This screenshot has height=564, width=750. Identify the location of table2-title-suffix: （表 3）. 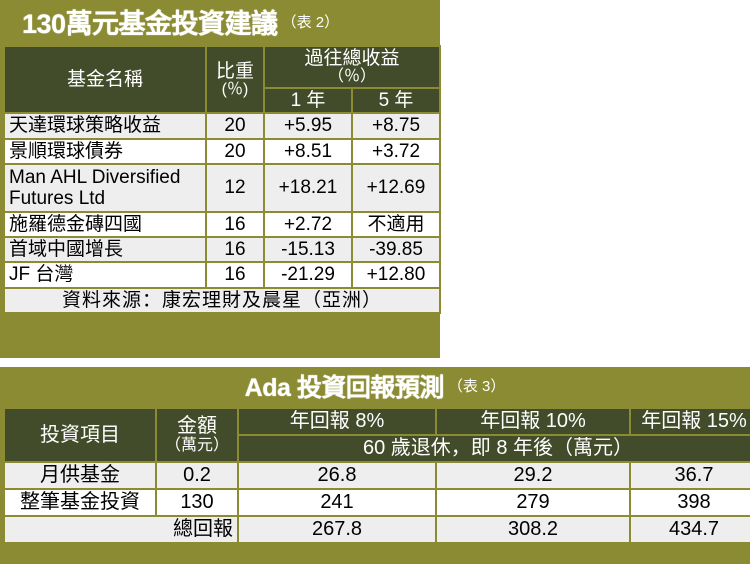
(476, 386).